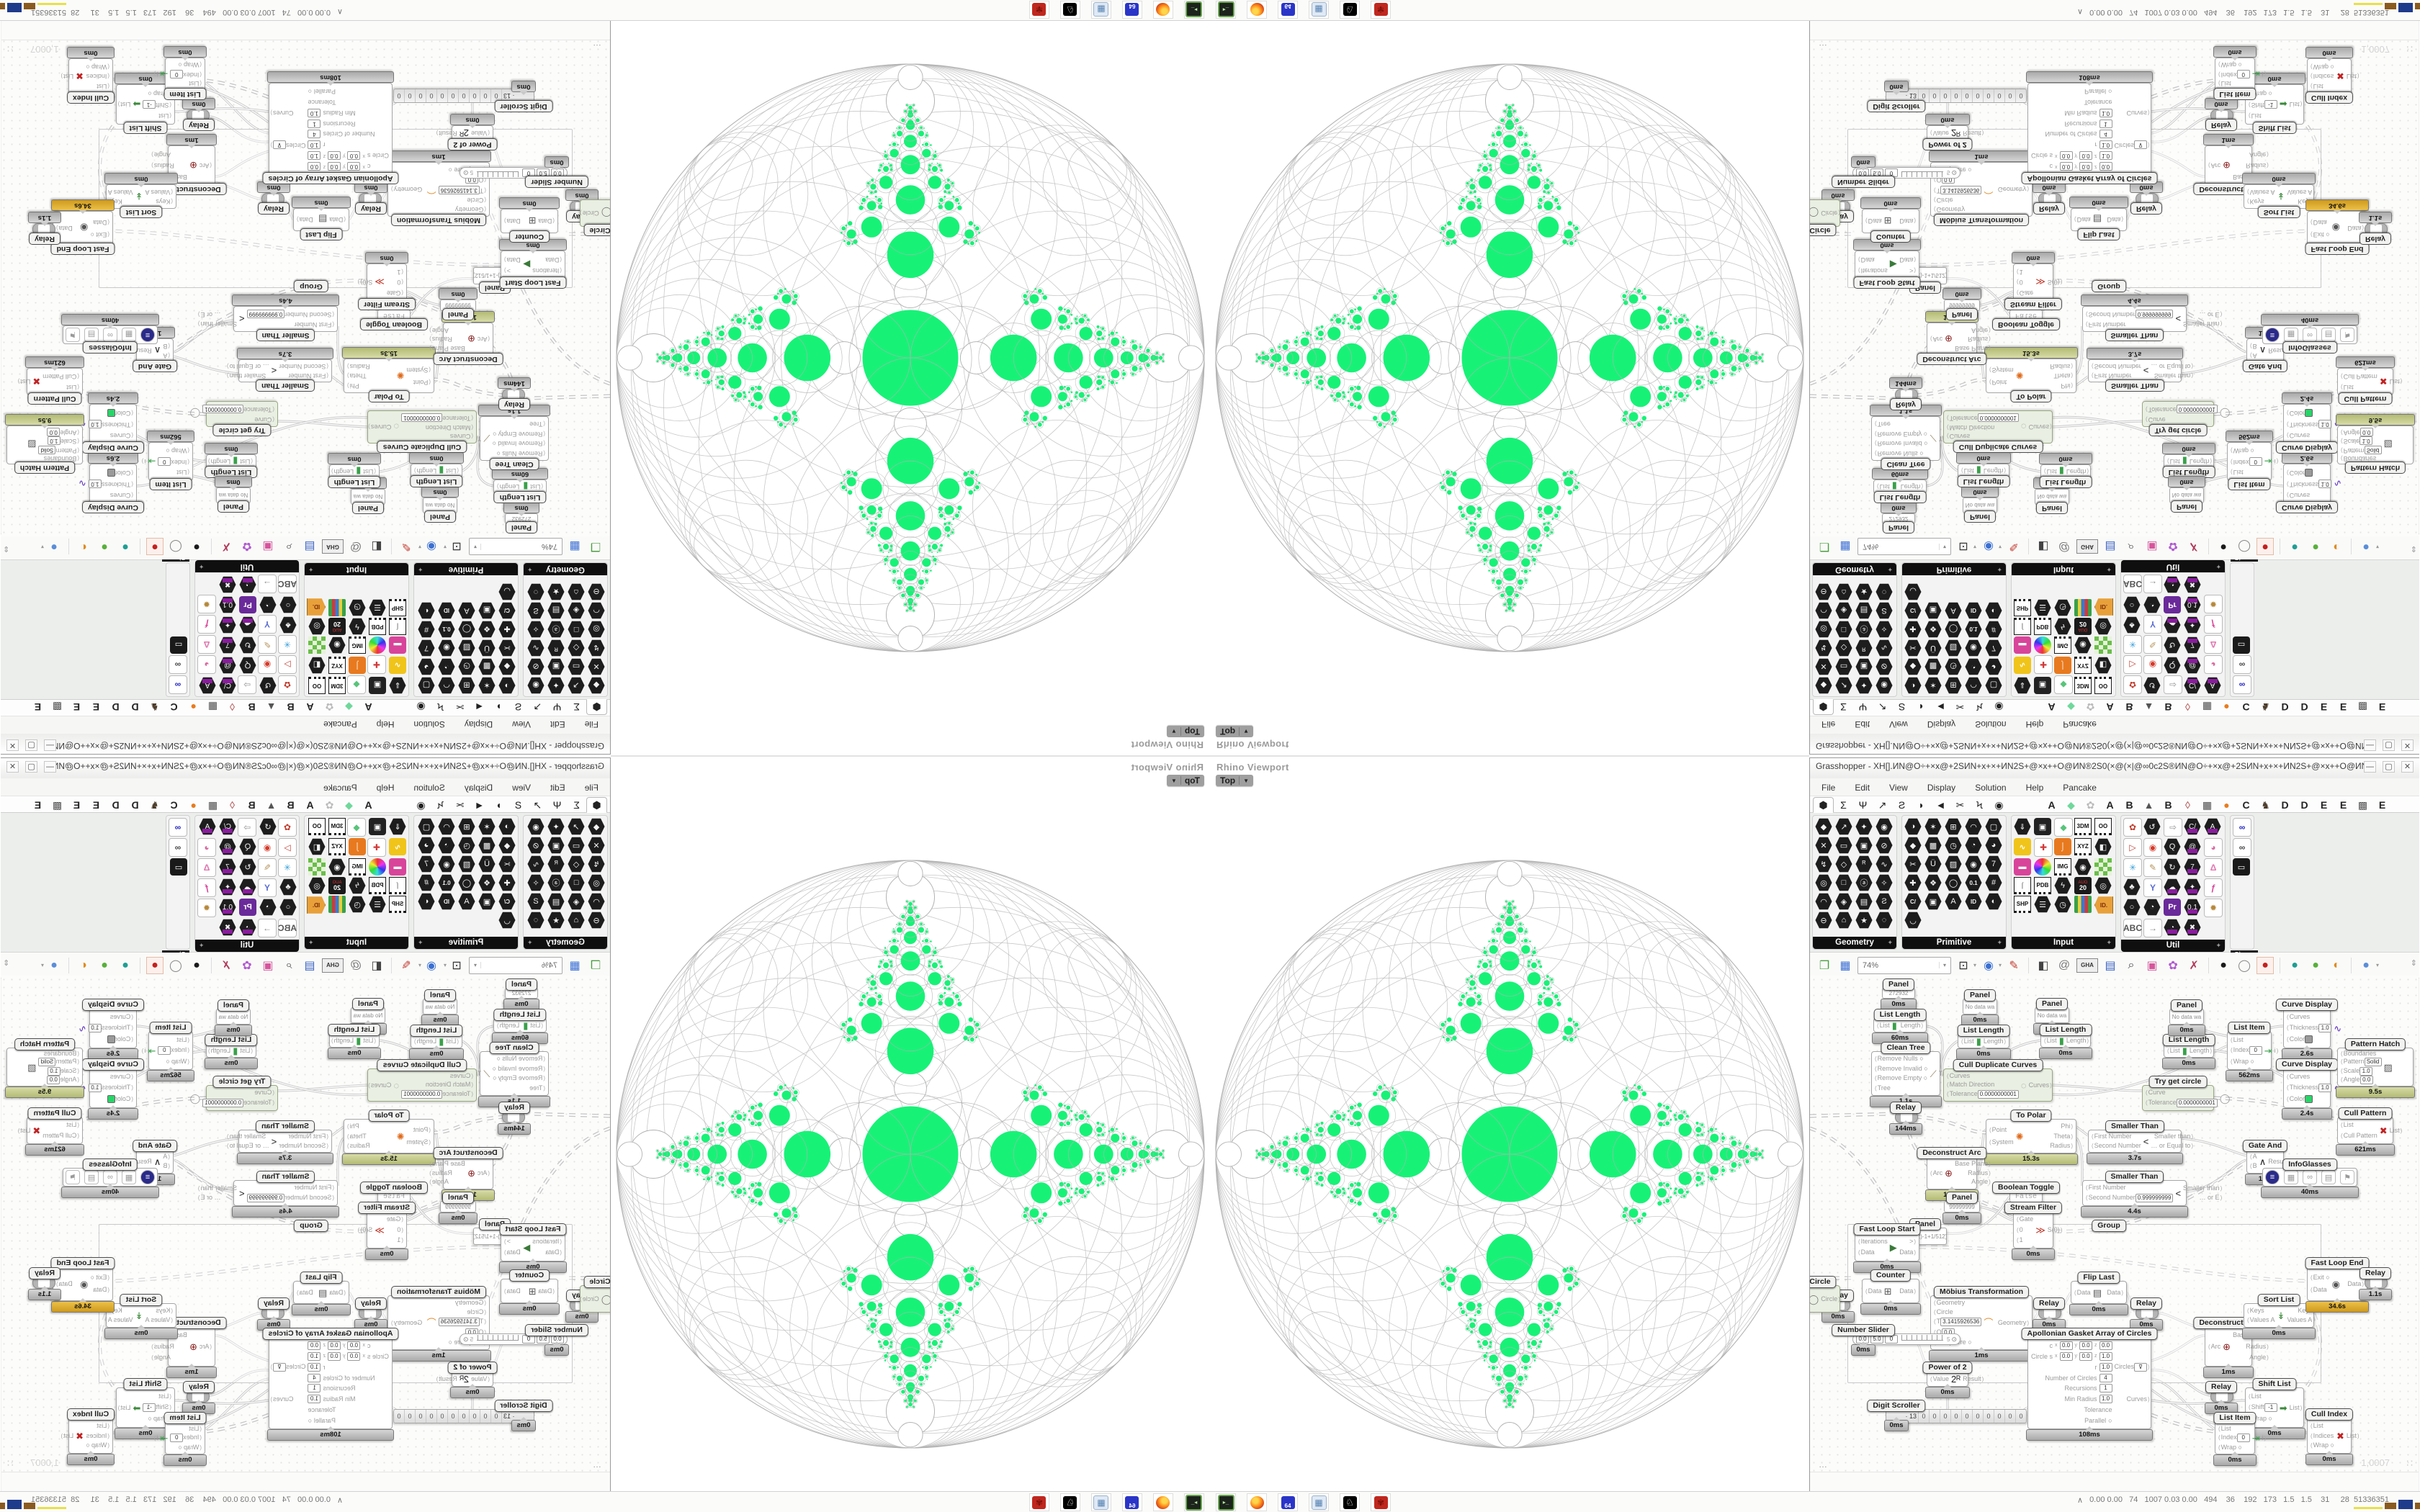  What do you see at coordinates (368, 707) in the screenshot?
I see `tab-a: A` at bounding box center [368, 707].